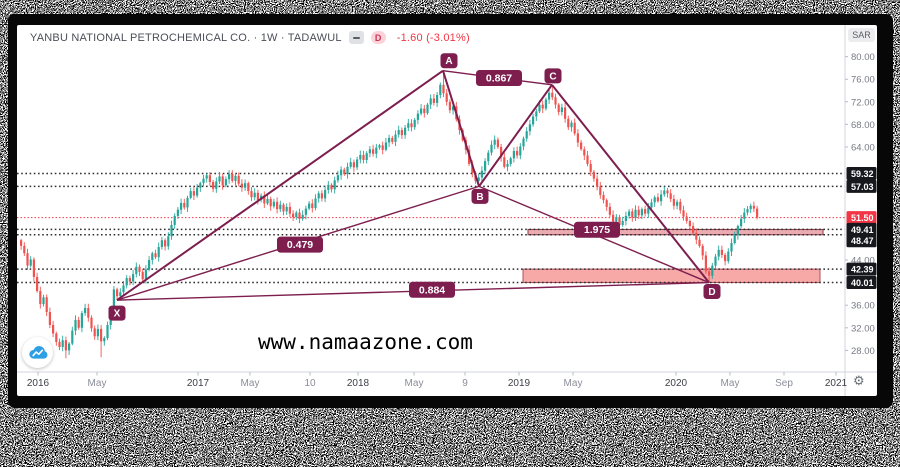  I want to click on pattern-point-label-C: C, so click(553, 76).